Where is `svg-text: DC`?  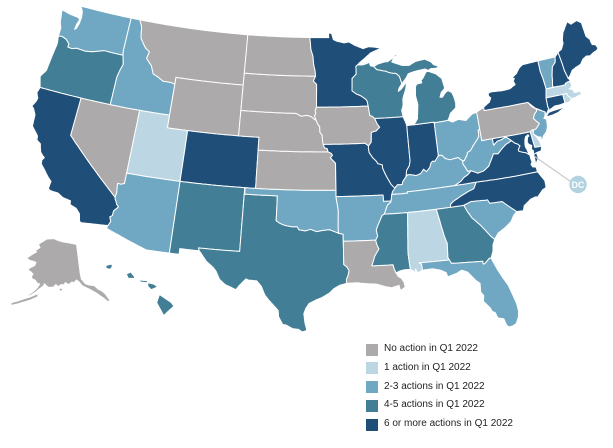 svg-text: DC is located at coordinates (578, 185).